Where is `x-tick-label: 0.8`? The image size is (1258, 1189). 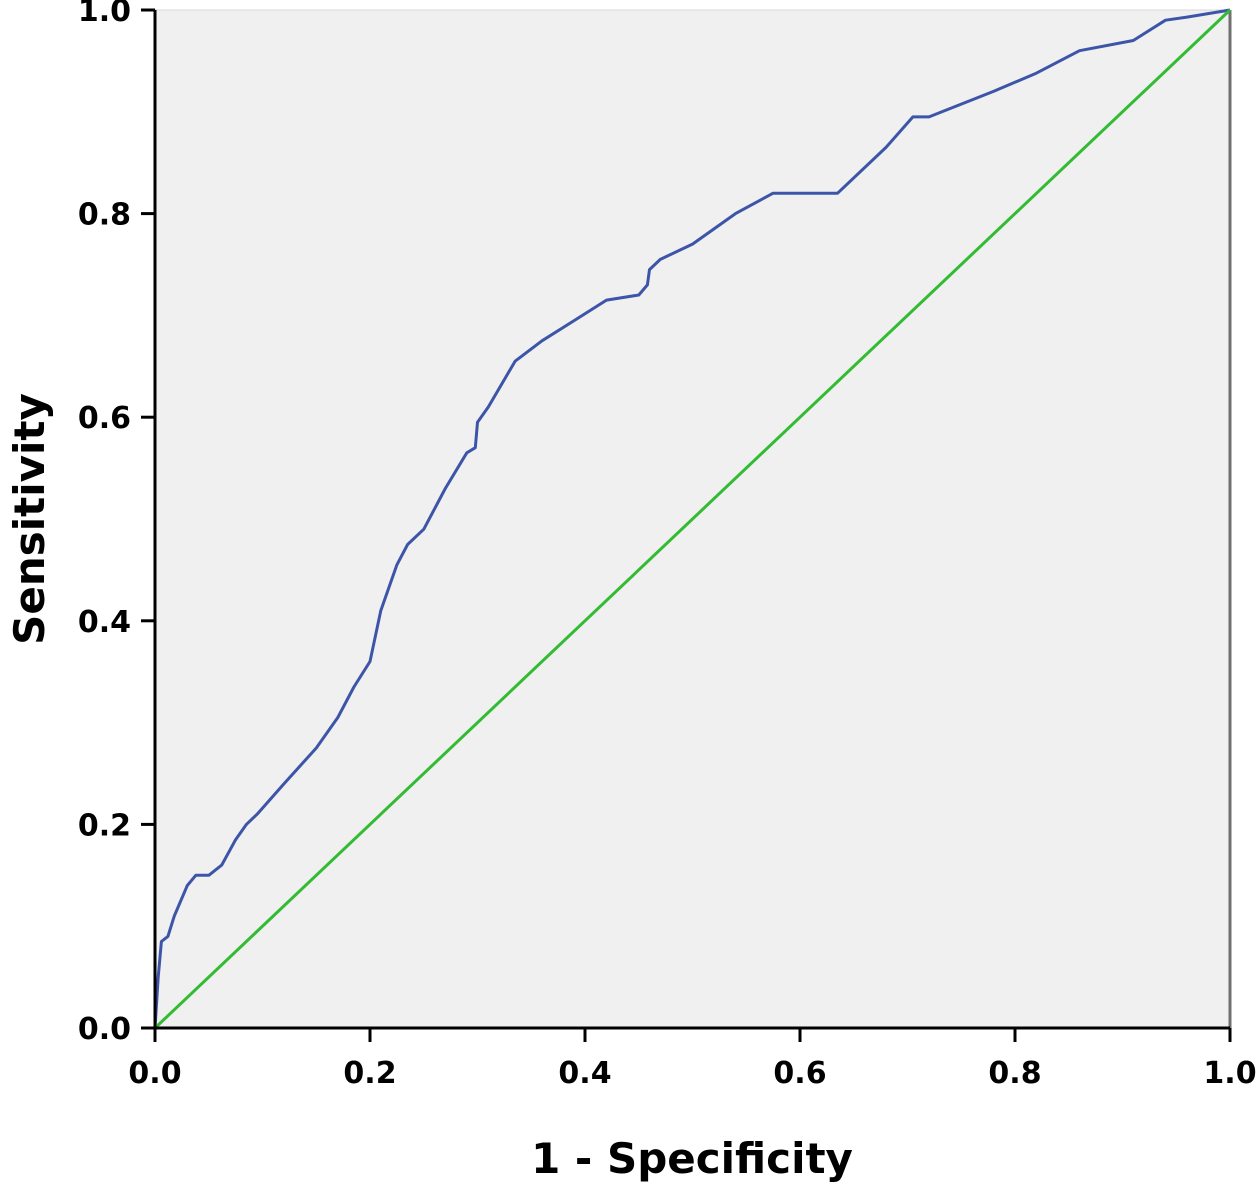
x-tick-label: 0.8 is located at coordinates (1014, 1073).